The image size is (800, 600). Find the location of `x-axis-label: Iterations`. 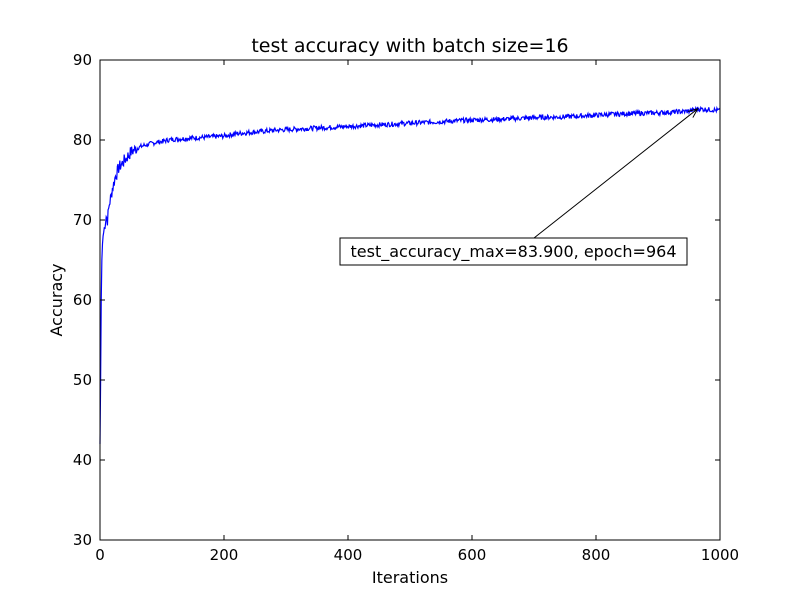

x-axis-label: Iterations is located at coordinates (410, 577).